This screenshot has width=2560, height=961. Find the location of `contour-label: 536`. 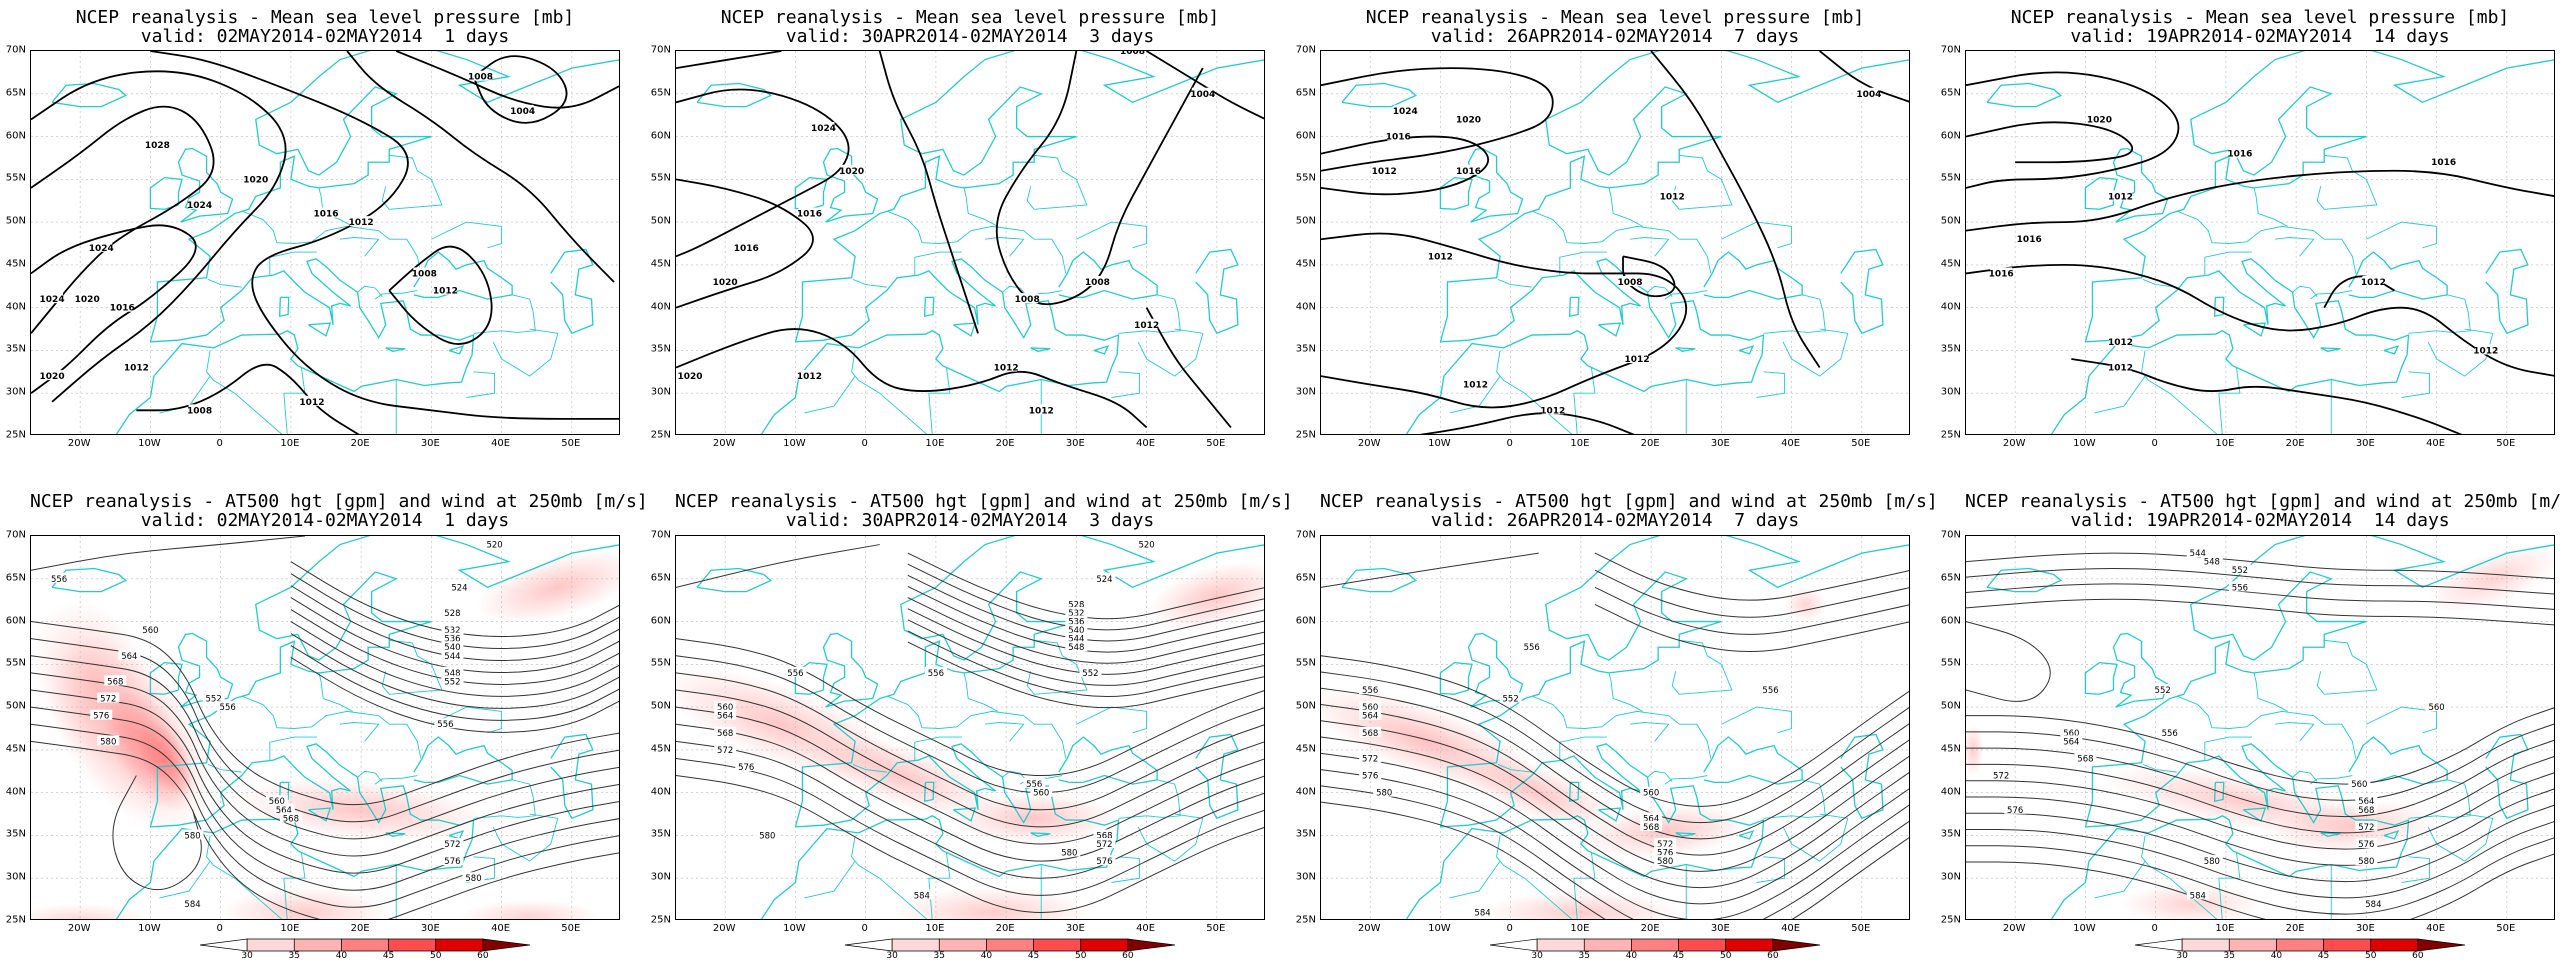

contour-label: 536 is located at coordinates (452, 640).